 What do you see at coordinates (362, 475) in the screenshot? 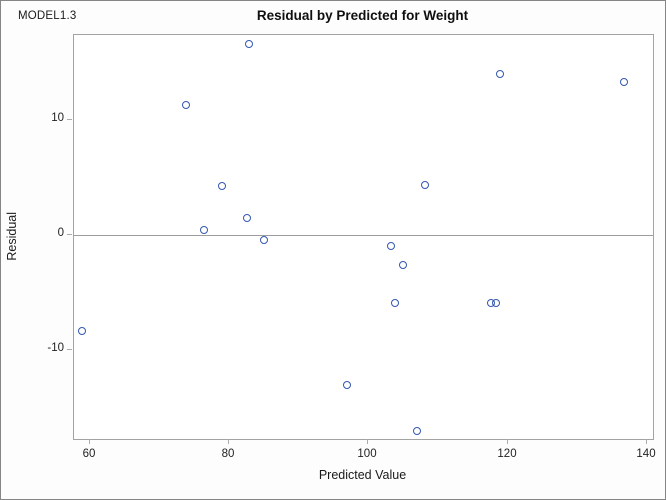
I see `x-axis-label: Predicted Value` at bounding box center [362, 475].